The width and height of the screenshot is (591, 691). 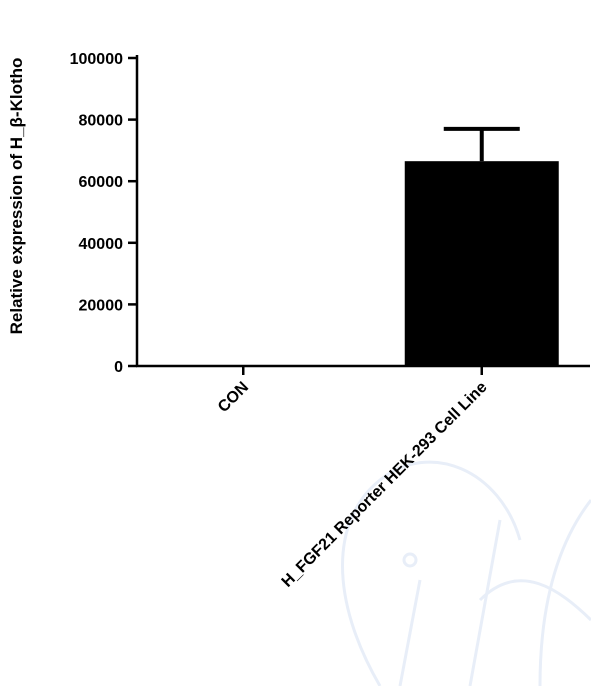 I want to click on x-category-label: H_FGF21 Reporter HEK-293 Cell Line, so click(x=385, y=485).